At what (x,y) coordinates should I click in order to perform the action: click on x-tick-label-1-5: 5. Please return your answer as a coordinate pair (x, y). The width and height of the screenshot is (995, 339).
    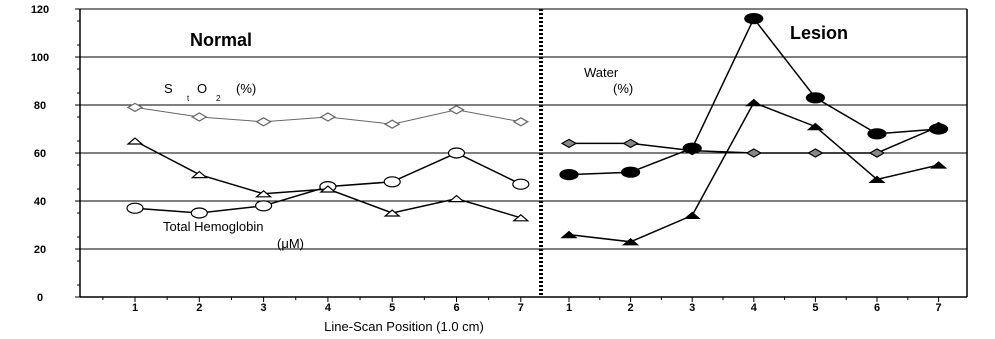
    Looking at the image, I should click on (815, 308).